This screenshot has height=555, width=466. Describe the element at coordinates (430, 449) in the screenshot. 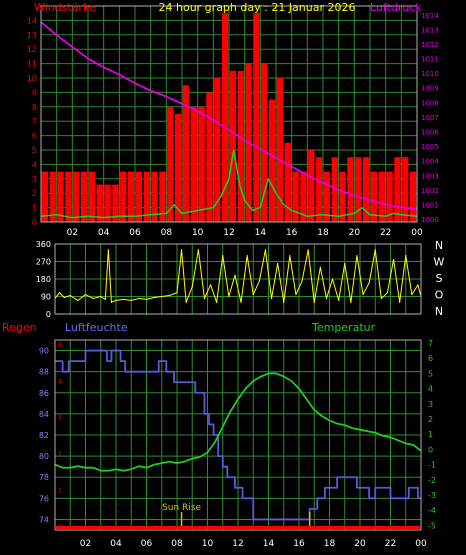

I see `temperature-y-tick-label: 0` at that location.